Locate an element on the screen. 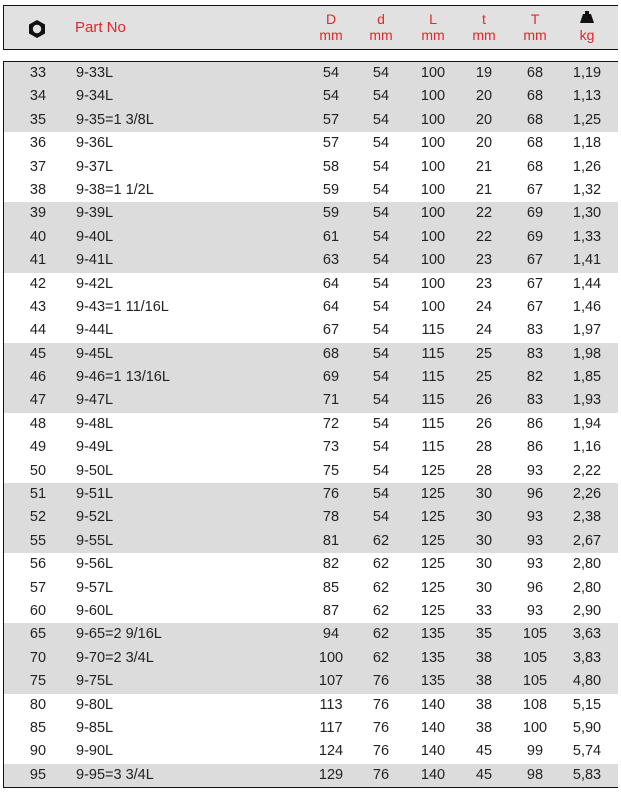 This screenshot has width=621, height=799. value-cell: 1,25 is located at coordinates (587, 119).